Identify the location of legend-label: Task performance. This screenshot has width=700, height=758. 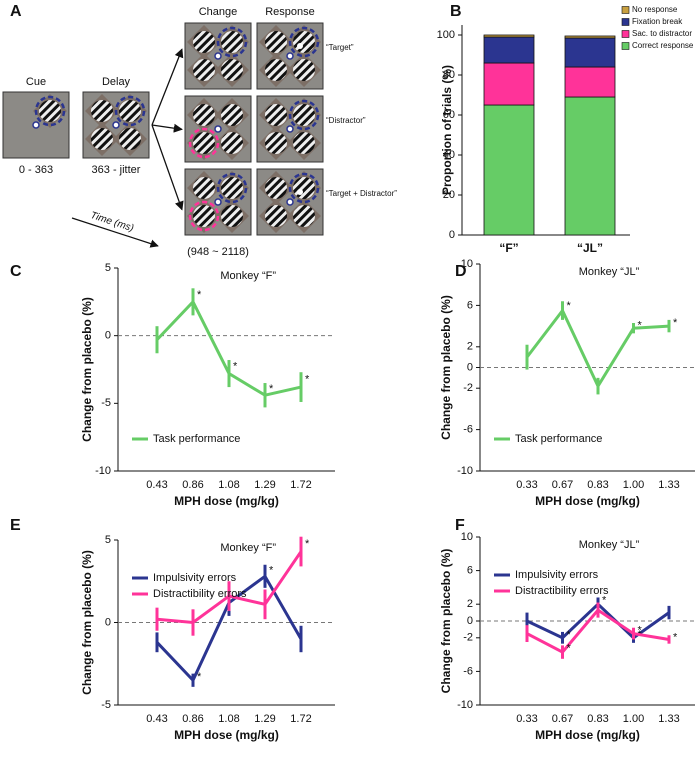
(196, 439).